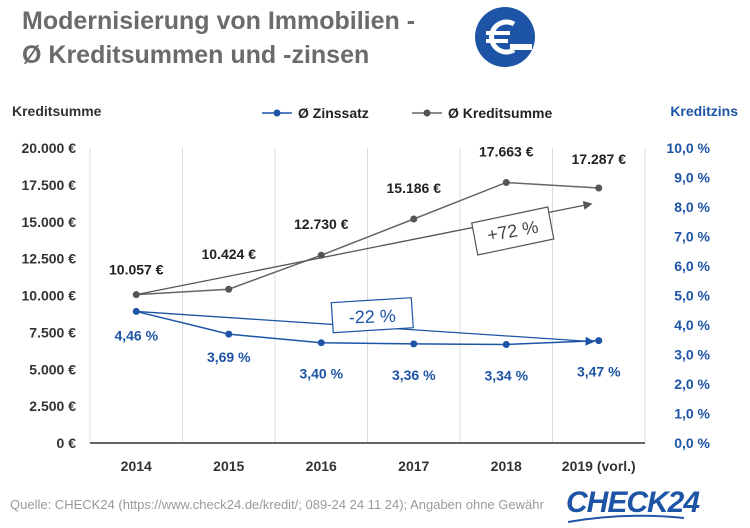 The image size is (750, 528). Describe the element at coordinates (414, 375) in the screenshot. I see `data-label-zins: 3,36 %` at that location.